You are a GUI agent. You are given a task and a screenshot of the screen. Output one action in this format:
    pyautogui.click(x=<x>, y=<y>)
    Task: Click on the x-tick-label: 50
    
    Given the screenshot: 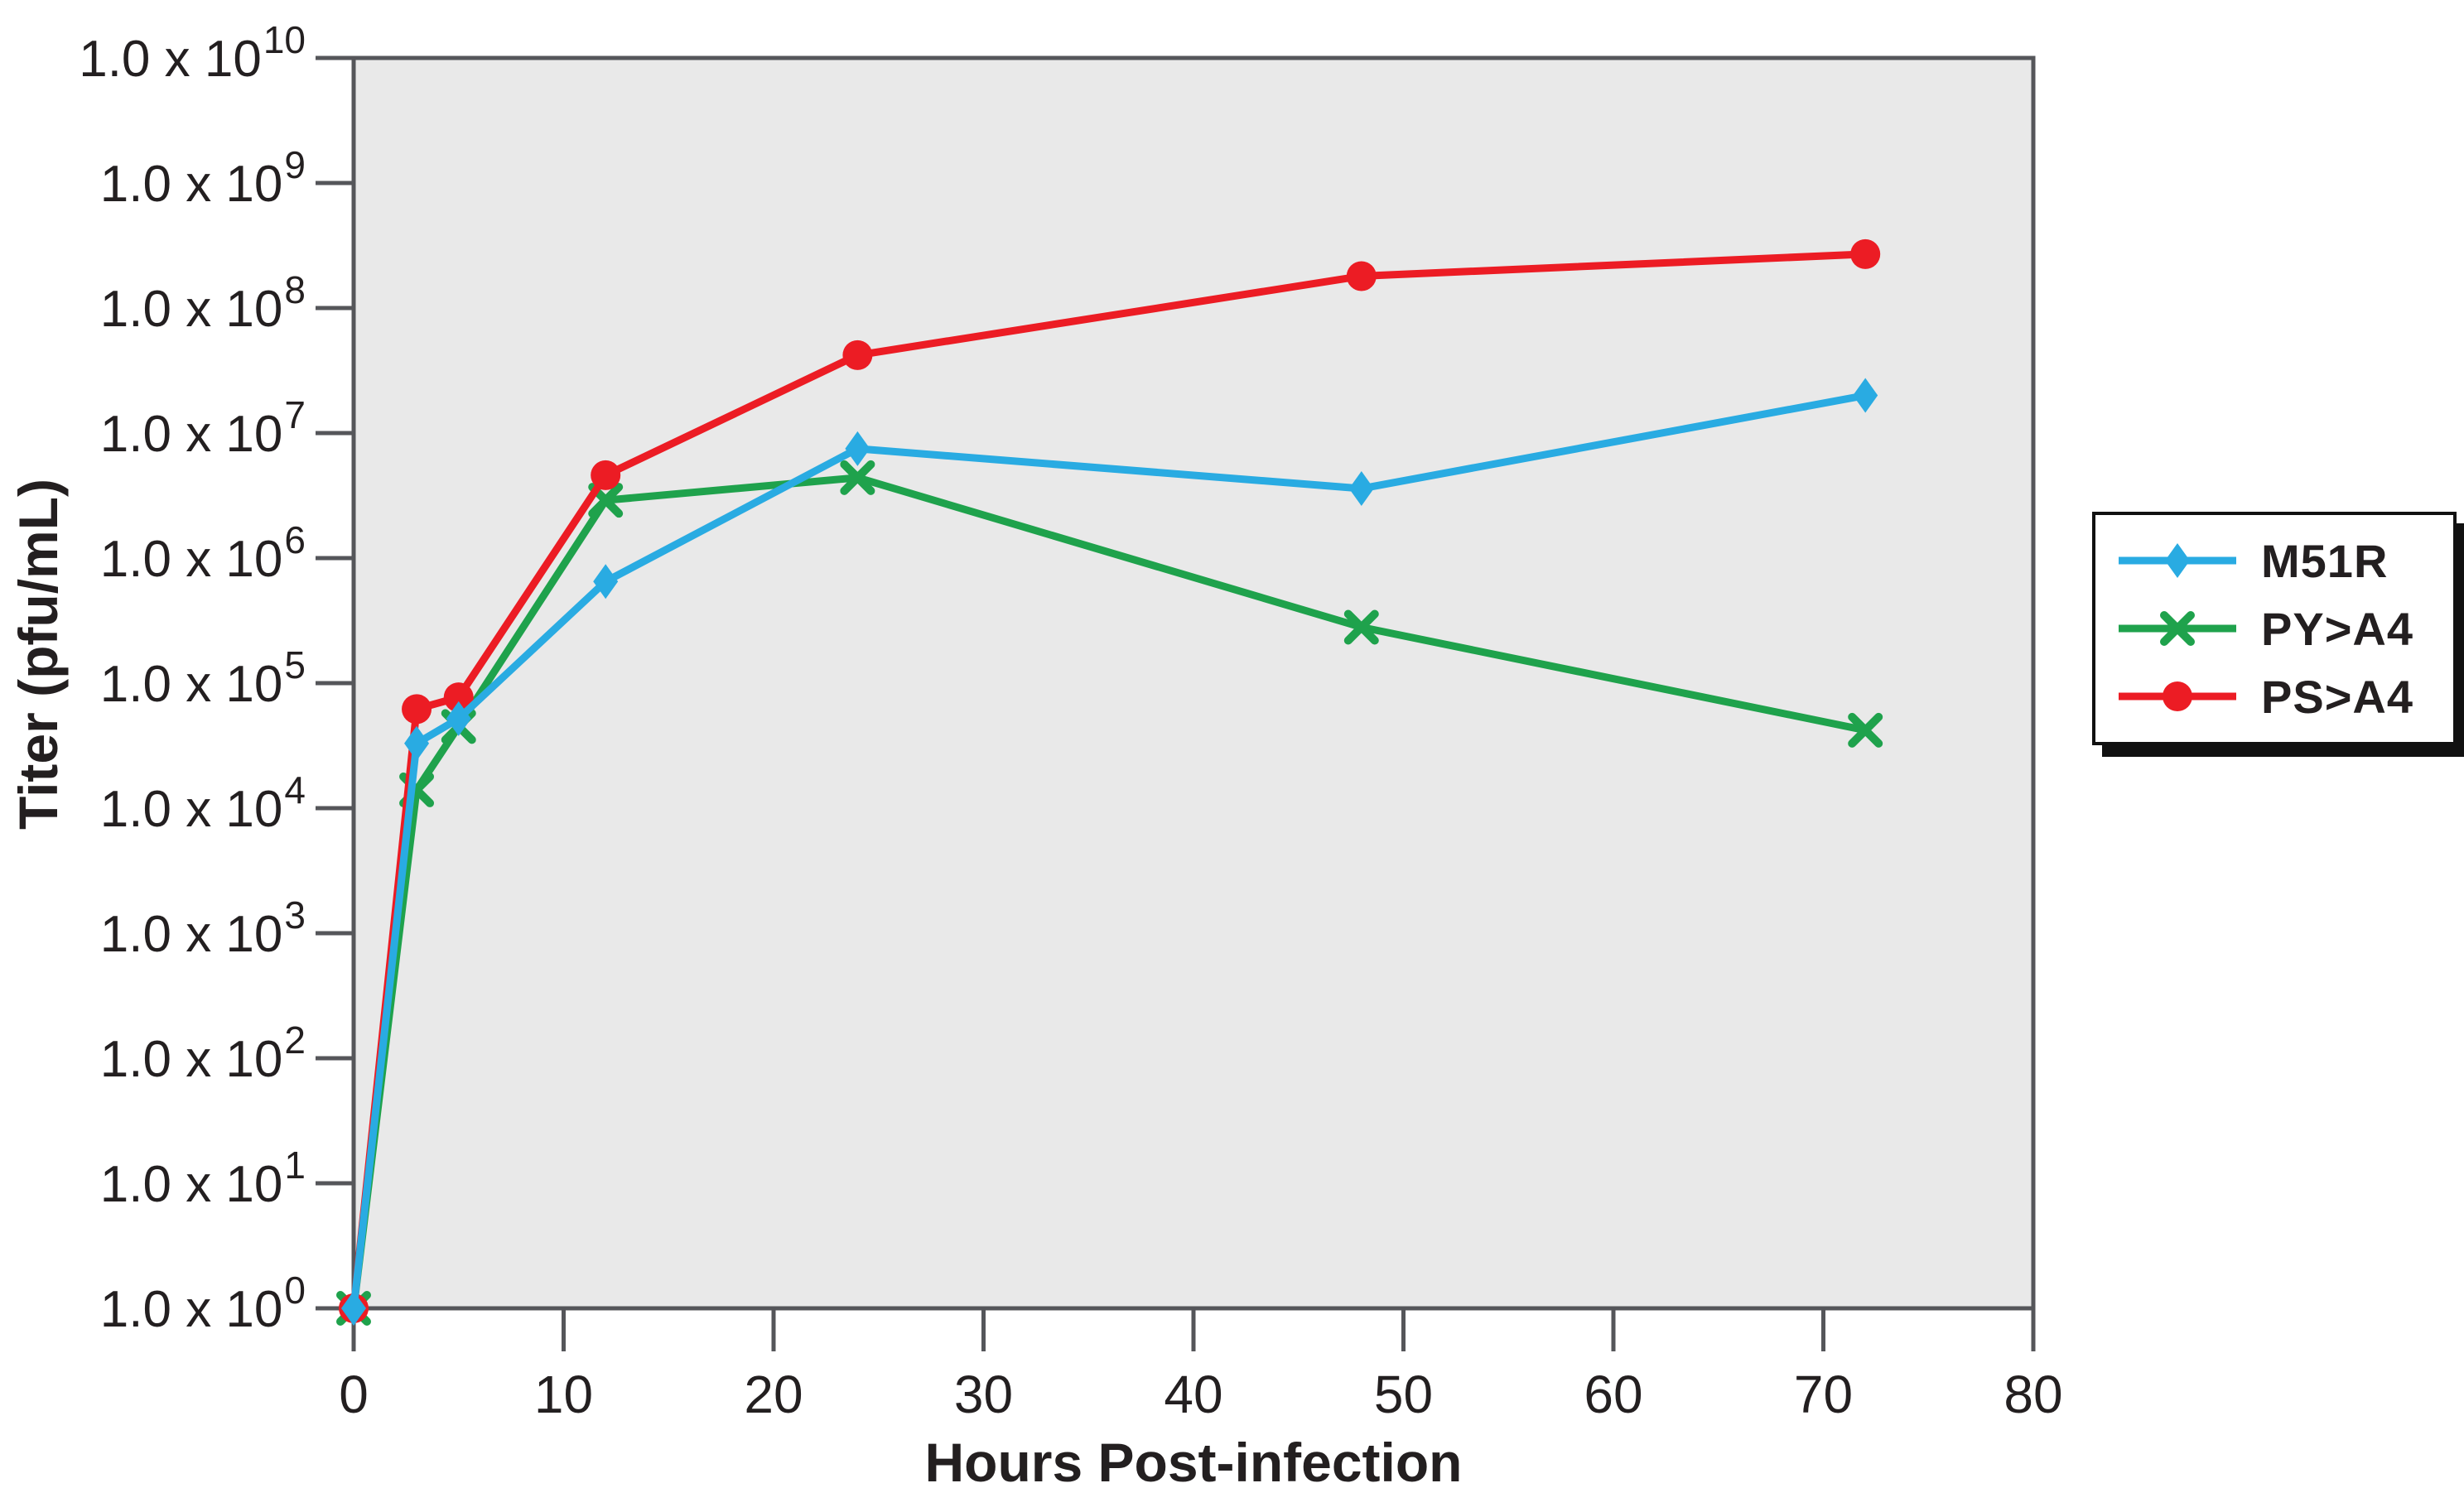 What is the action you would take?
    pyautogui.click(x=1403, y=1394)
    